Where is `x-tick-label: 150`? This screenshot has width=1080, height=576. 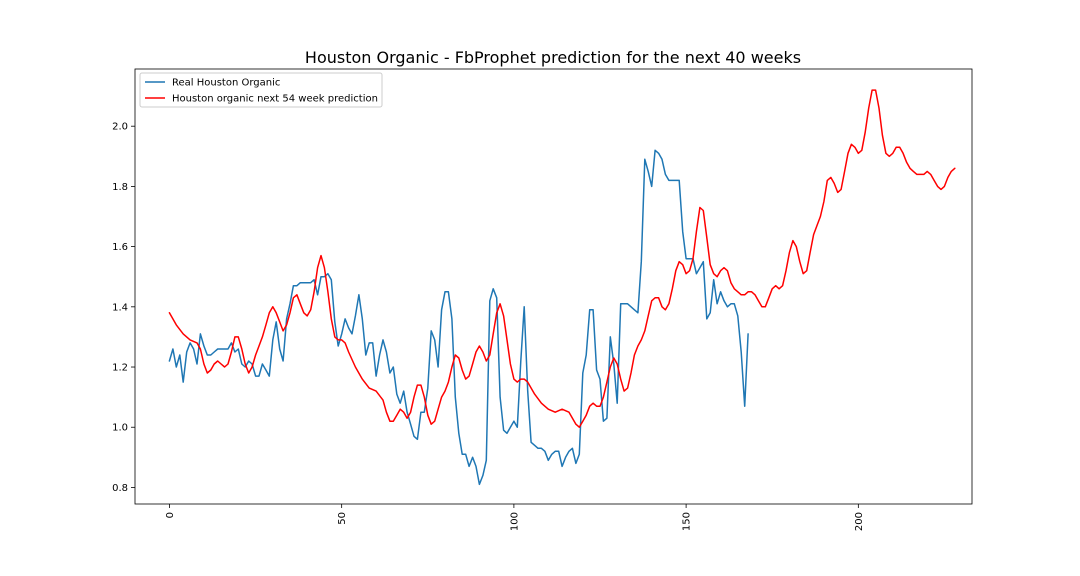 x-tick-label: 150 is located at coordinates (687, 521).